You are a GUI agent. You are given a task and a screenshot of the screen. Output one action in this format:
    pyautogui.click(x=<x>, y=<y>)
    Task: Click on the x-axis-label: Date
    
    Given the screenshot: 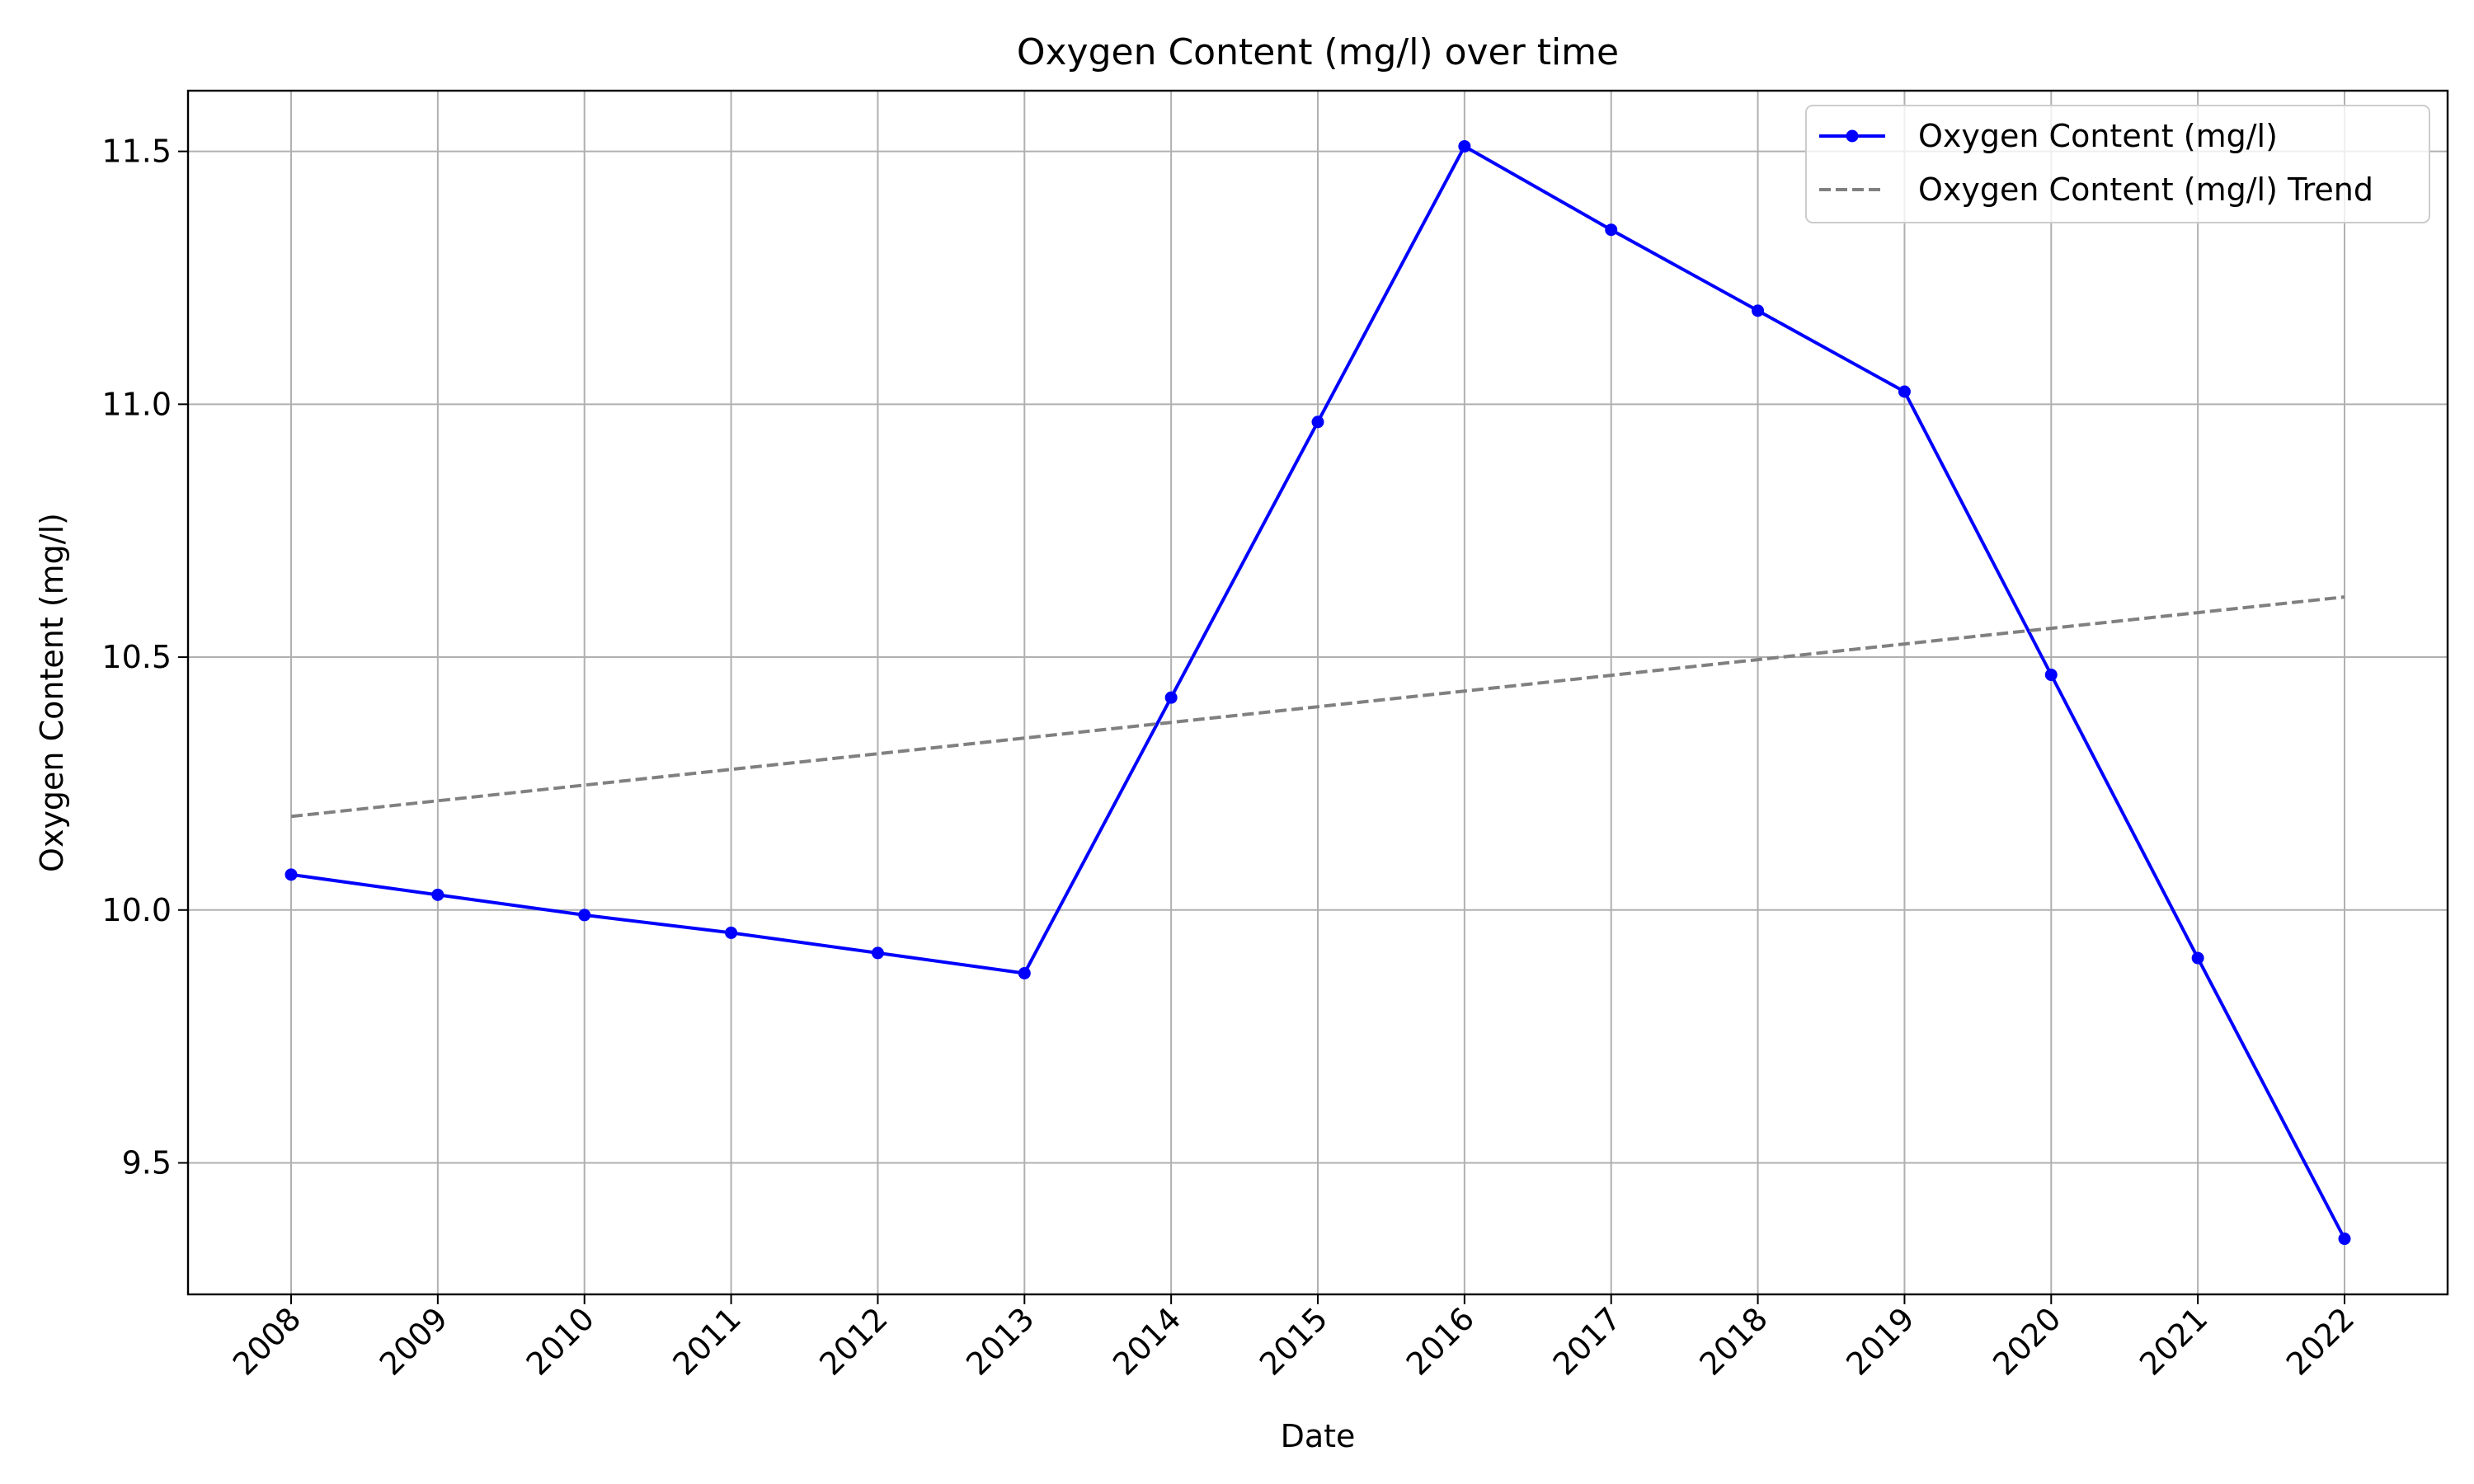 What is the action you would take?
    pyautogui.click(x=1318, y=1436)
    